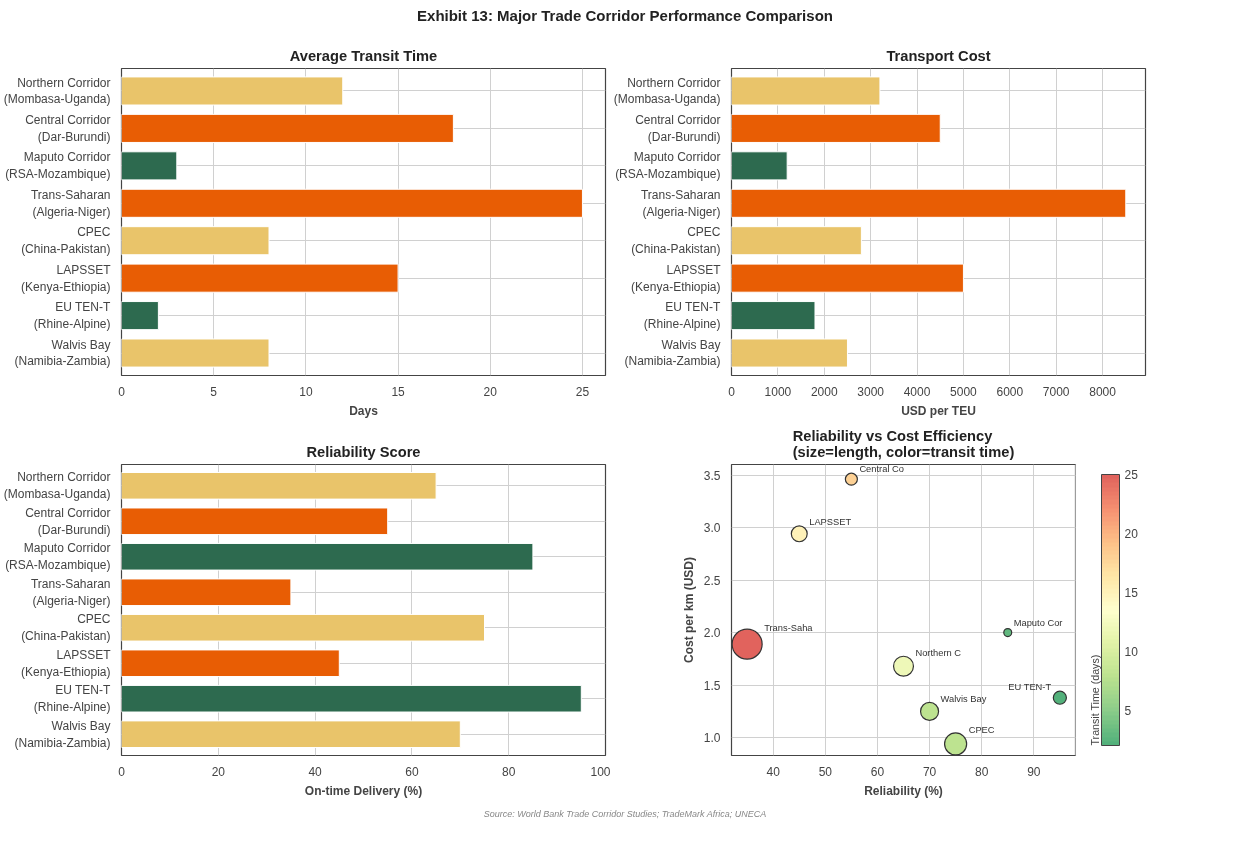 The height and width of the screenshot is (867, 1251). I want to click on x-tick-label: 8000, so click(1103, 391).